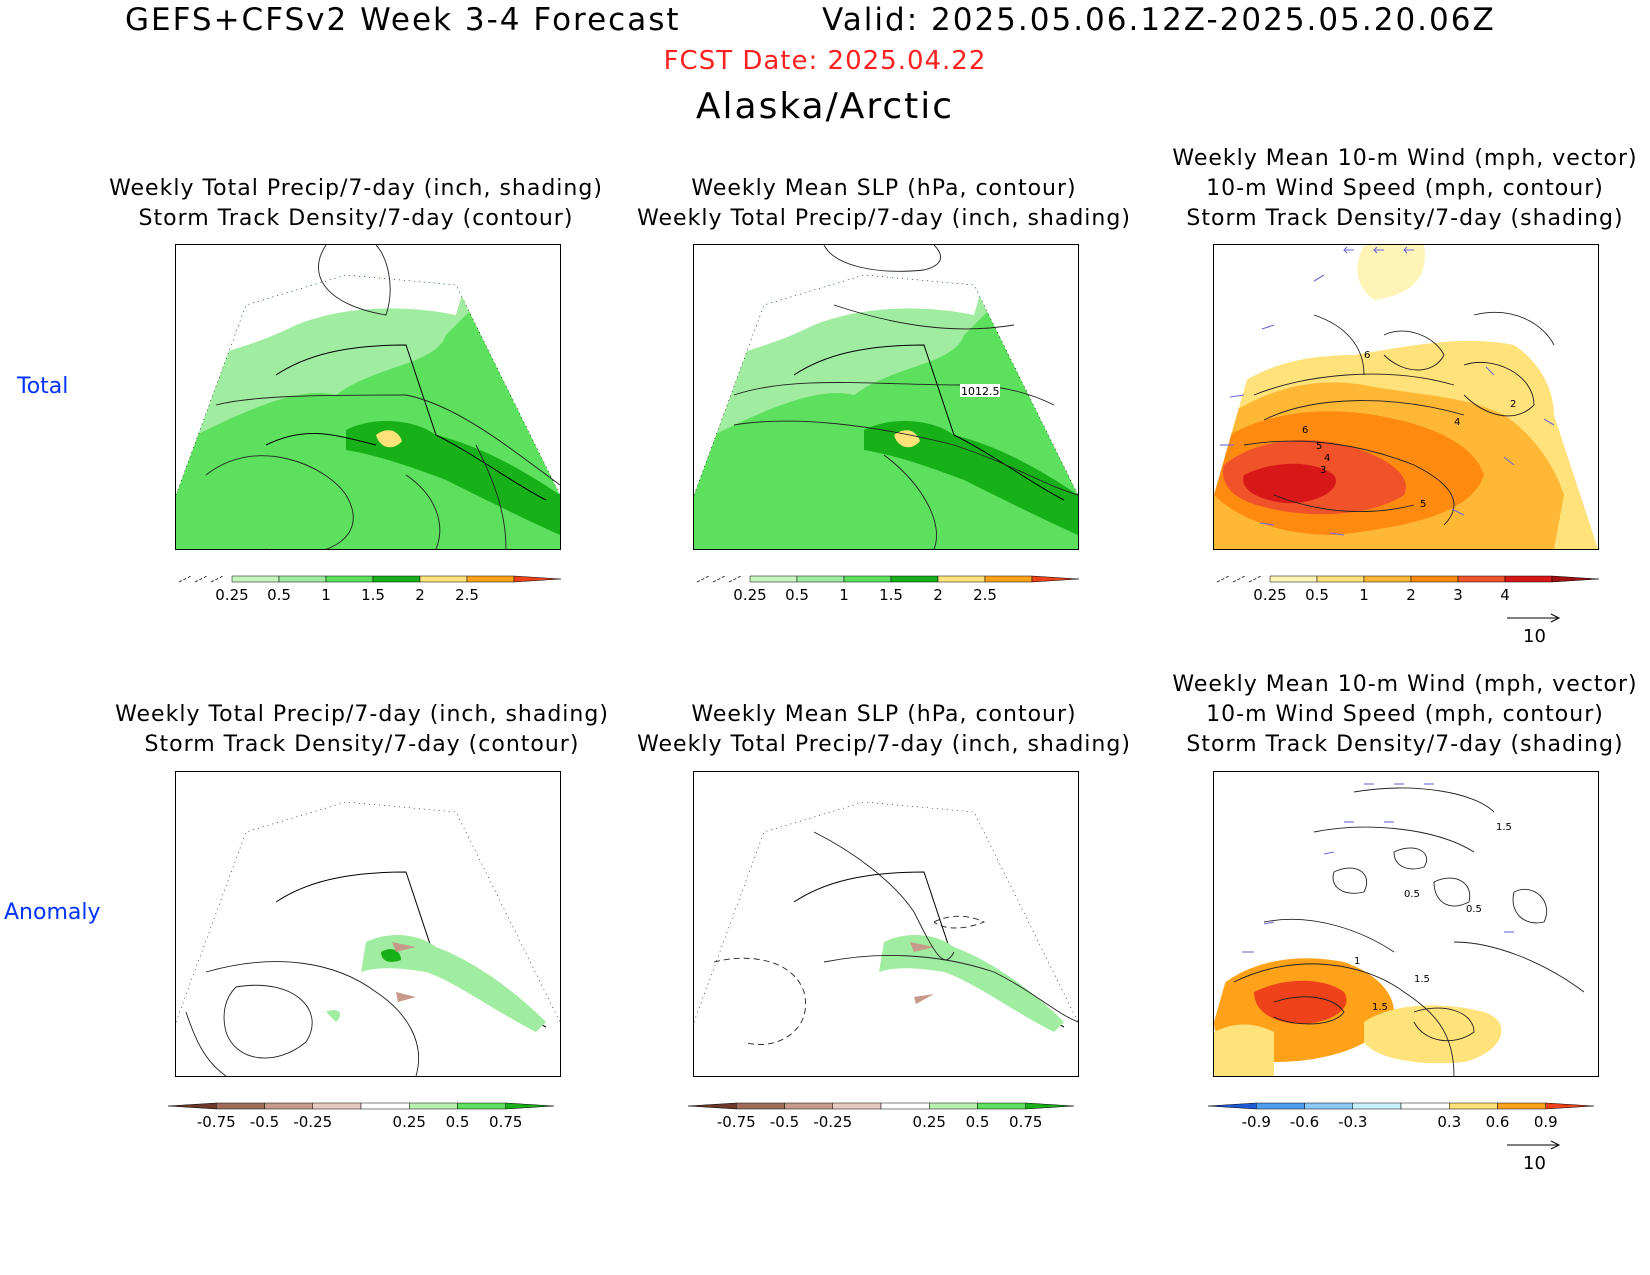 Image resolution: width=1650 pixels, height=1275 pixels. What do you see at coordinates (1159, 20) in the screenshot?
I see `valid-period: Valid: 2025.05.06.12Z-2025.05.20.06Z` at bounding box center [1159, 20].